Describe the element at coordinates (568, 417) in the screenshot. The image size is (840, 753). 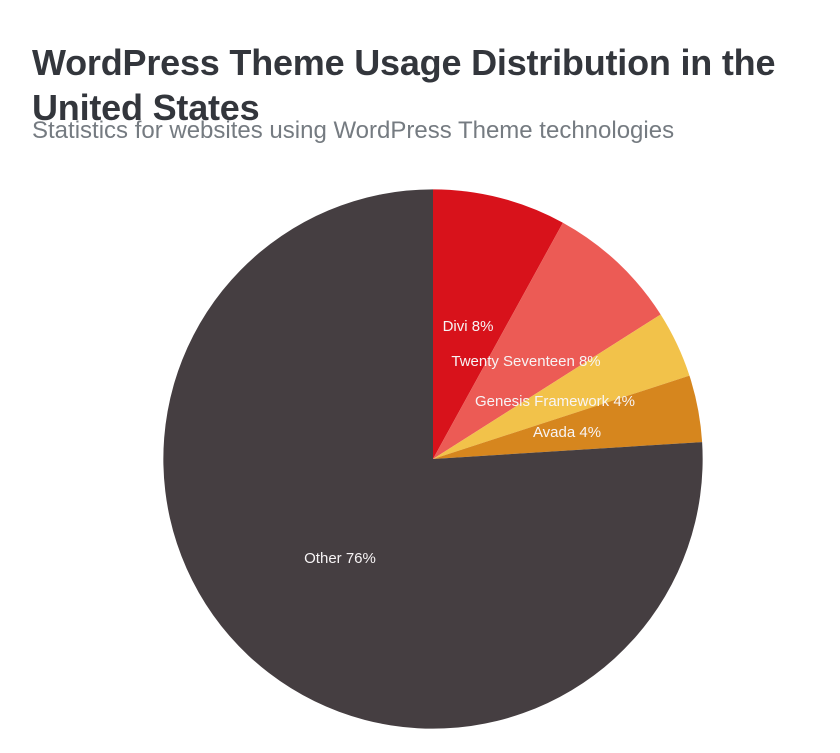
I see `pie-slice-avada` at that location.